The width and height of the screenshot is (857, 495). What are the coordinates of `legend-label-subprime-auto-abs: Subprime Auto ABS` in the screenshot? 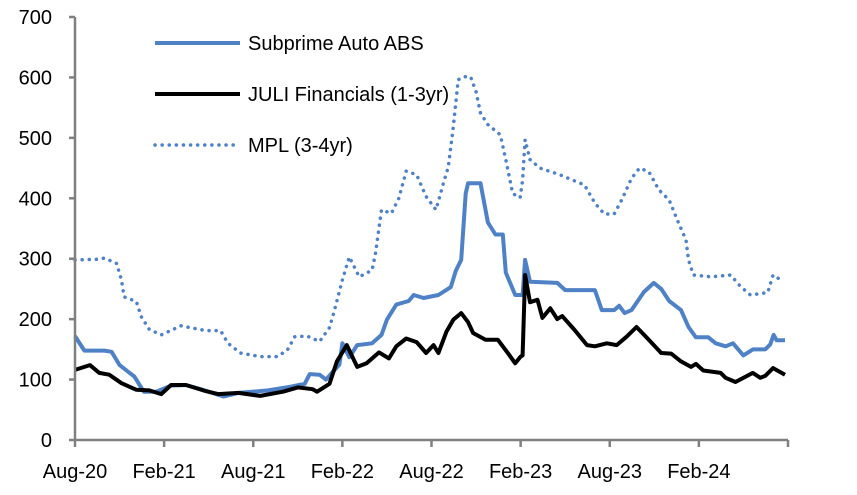 It's located at (336, 44).